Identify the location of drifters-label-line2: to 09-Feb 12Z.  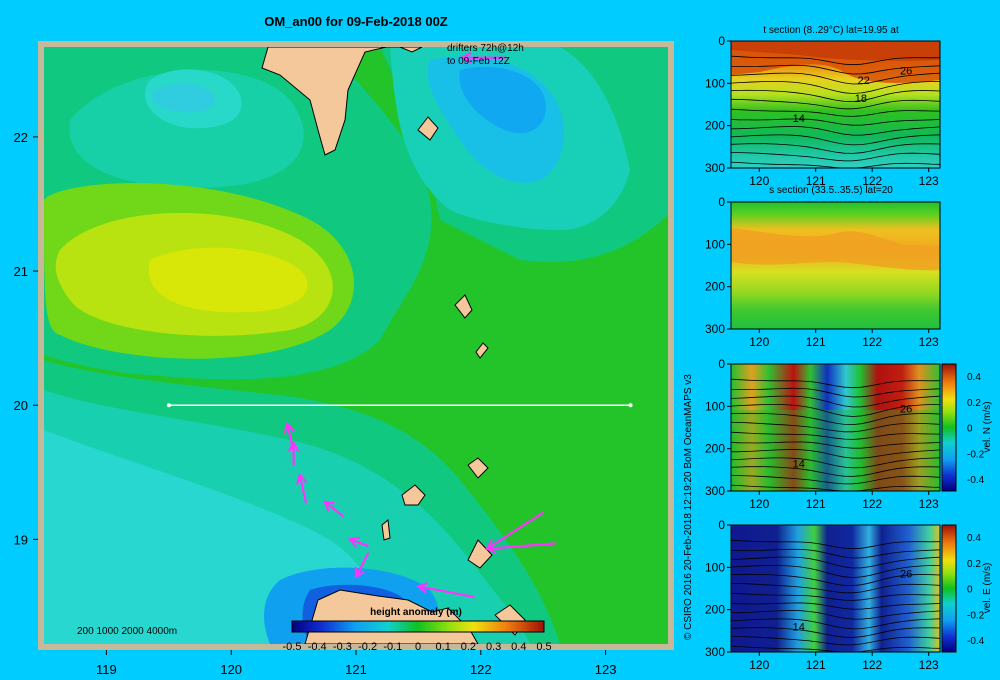
(478, 61).